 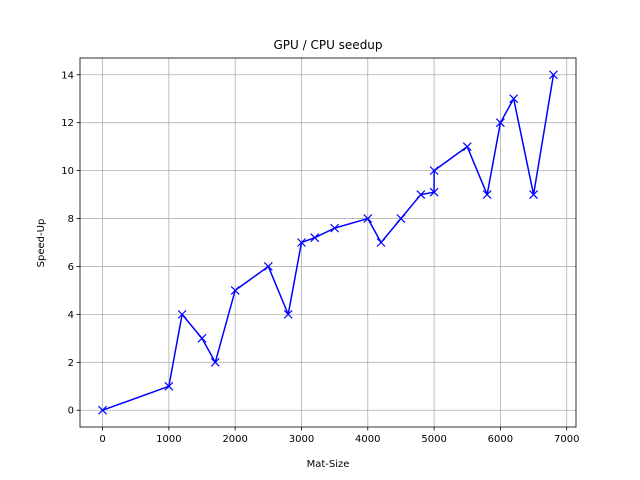 I want to click on x-tick-label: 1000, so click(x=168, y=439).